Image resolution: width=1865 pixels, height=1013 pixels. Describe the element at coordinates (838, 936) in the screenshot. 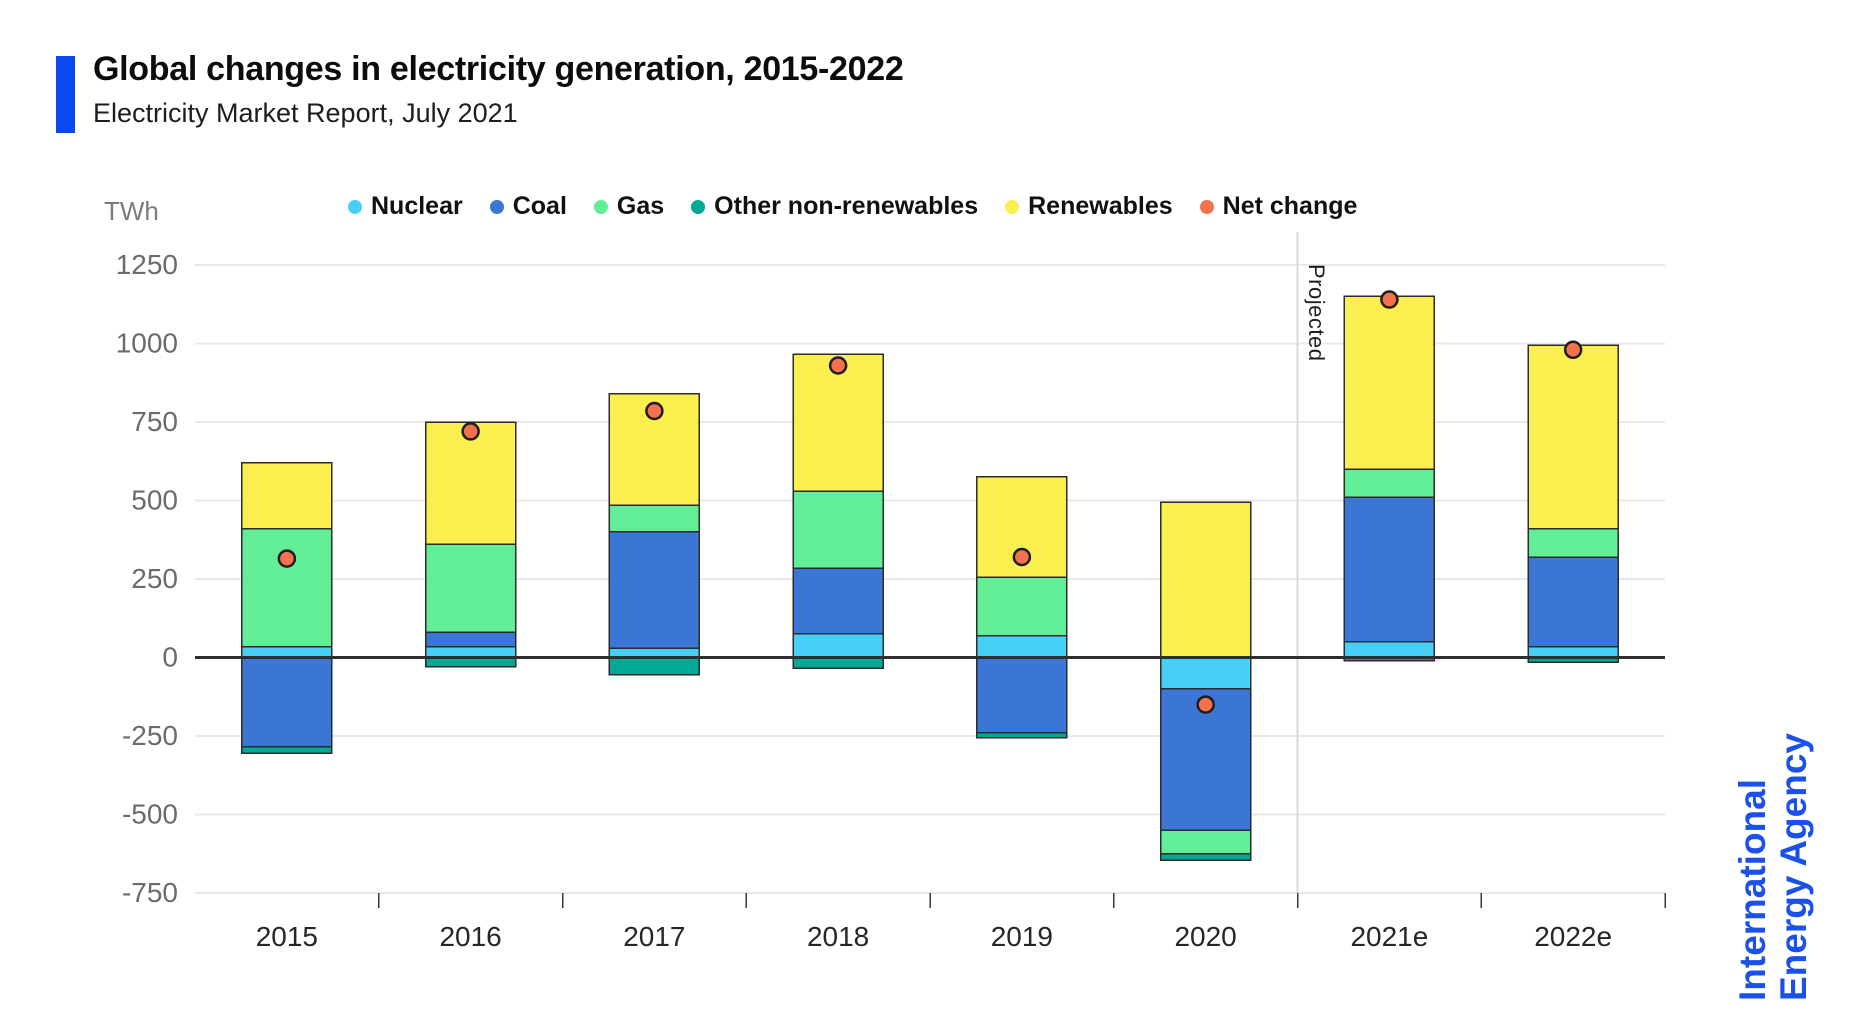

I see `svg-text: 2018` at that location.